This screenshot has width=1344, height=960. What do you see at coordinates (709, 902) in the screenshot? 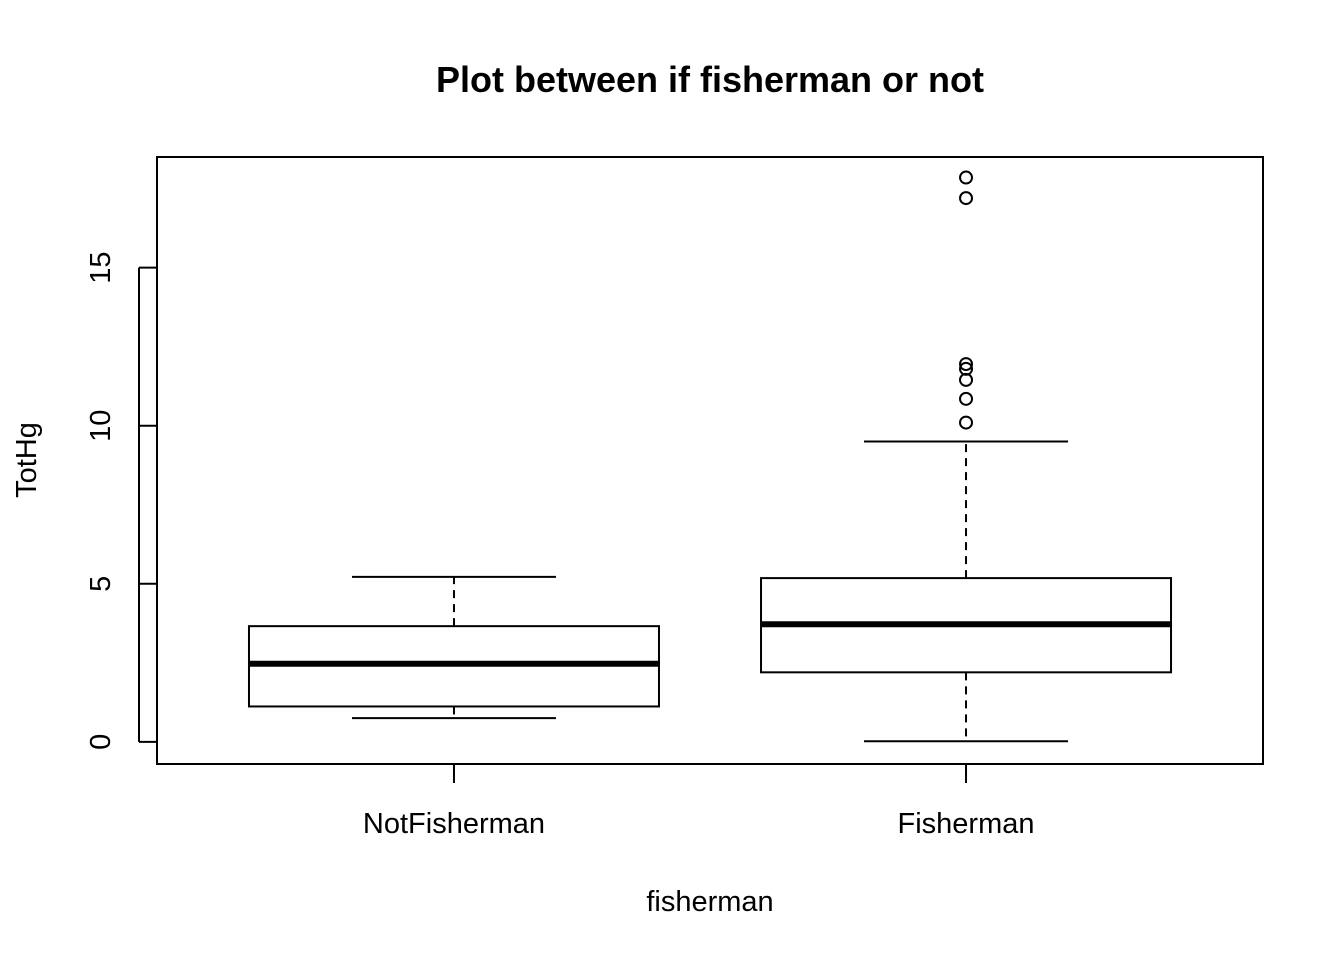
I see `x-axis-label: fisherman` at bounding box center [709, 902].